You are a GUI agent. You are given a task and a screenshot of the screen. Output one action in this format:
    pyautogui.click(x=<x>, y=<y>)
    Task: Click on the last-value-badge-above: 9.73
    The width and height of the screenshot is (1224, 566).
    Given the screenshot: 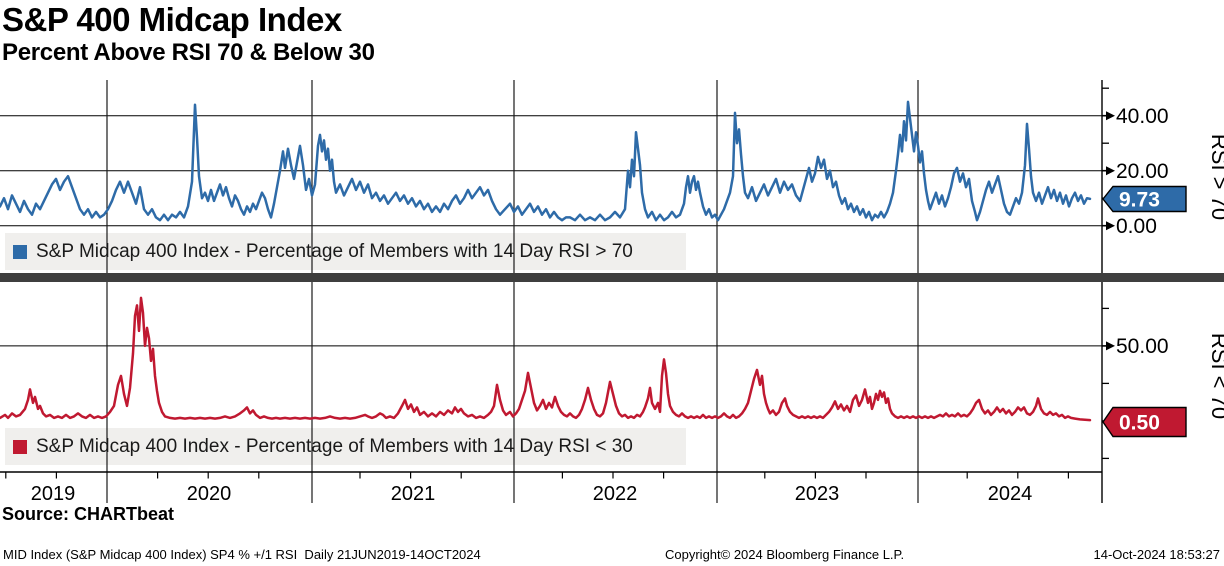 What is the action you would take?
    pyautogui.click(x=1144, y=199)
    